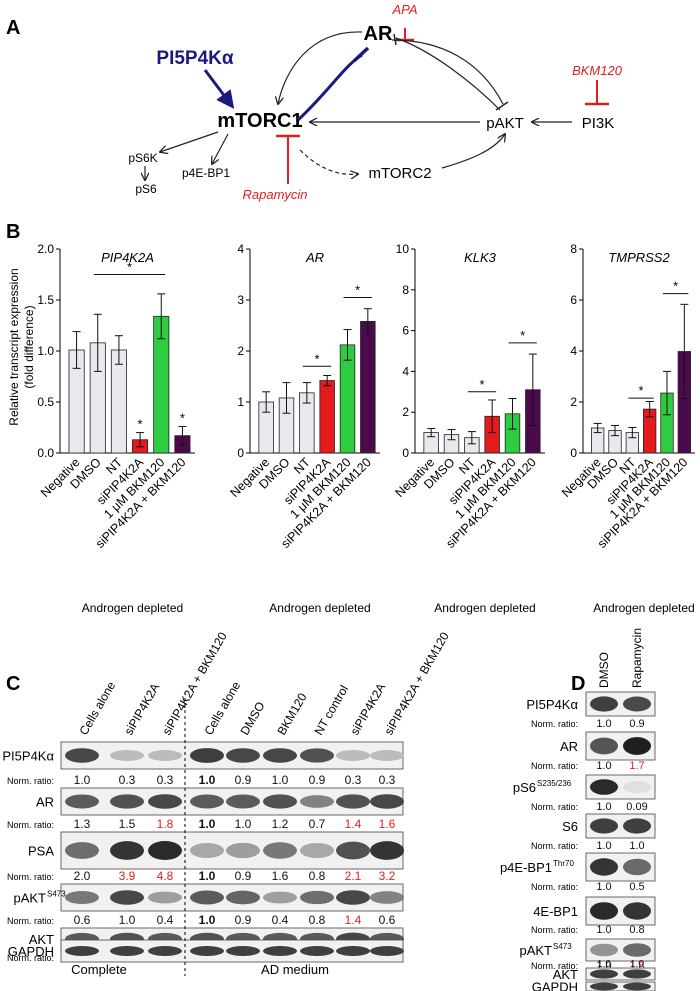  What do you see at coordinates (387, 780) in the screenshot?
I see `norm-ratio-value: 0.3` at bounding box center [387, 780].